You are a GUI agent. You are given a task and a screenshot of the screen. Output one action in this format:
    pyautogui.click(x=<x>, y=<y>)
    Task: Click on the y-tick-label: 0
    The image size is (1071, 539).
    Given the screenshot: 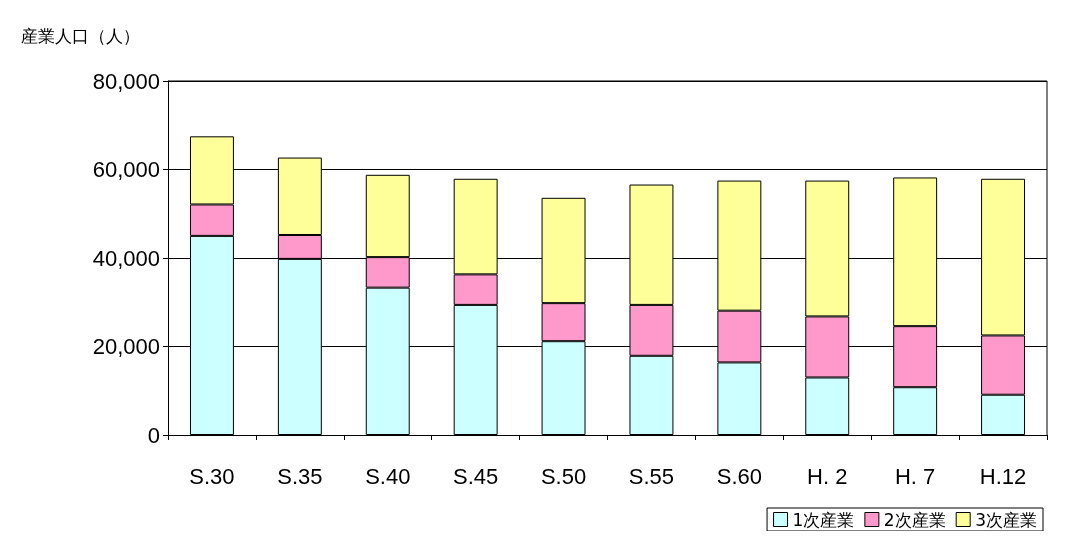 What is the action you would take?
    pyautogui.click(x=153, y=435)
    